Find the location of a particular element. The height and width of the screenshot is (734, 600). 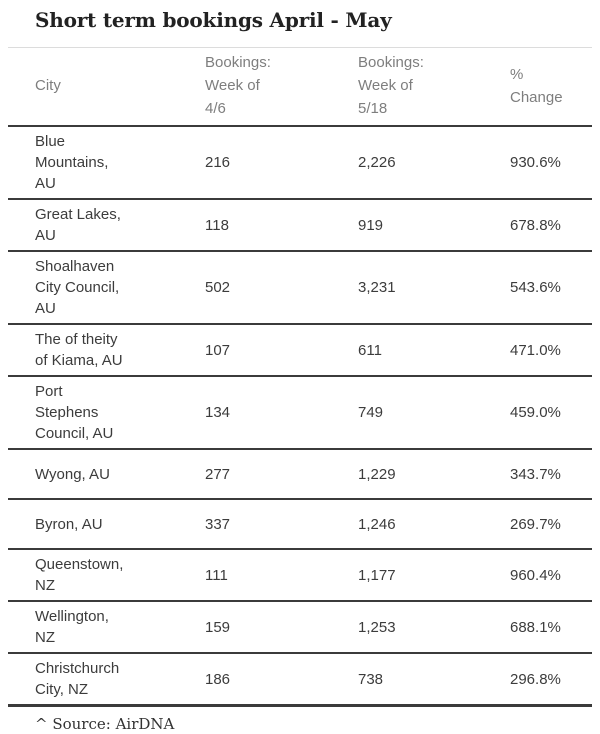

table-row: Wellington, NZ 159 1,253 688.1% is located at coordinates (300, 627).